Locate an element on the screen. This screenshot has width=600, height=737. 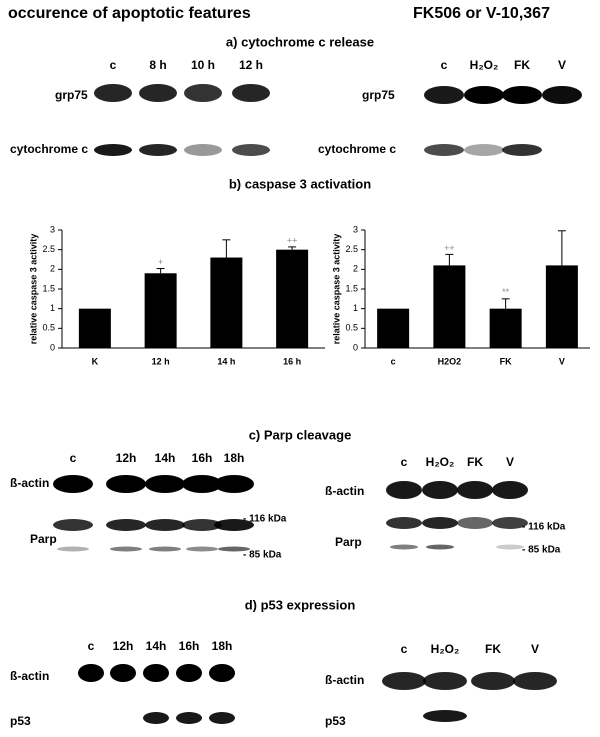
x-tick-label: V is located at coordinates (562, 361).